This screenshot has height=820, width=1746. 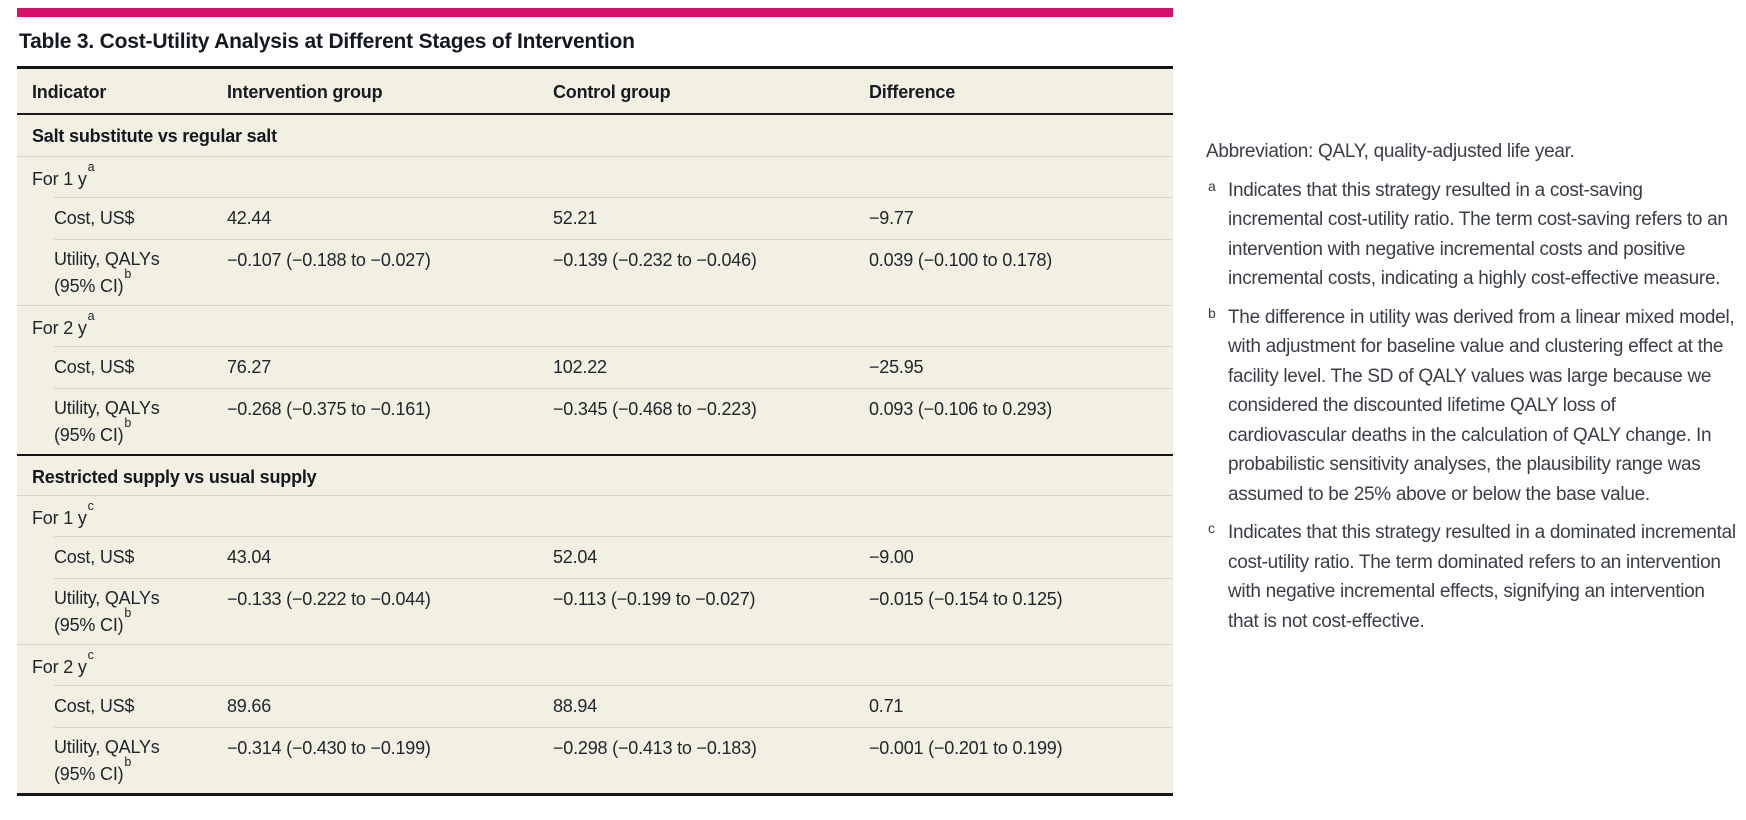 I want to click on cell-difference: 0.71, so click(x=886, y=706).